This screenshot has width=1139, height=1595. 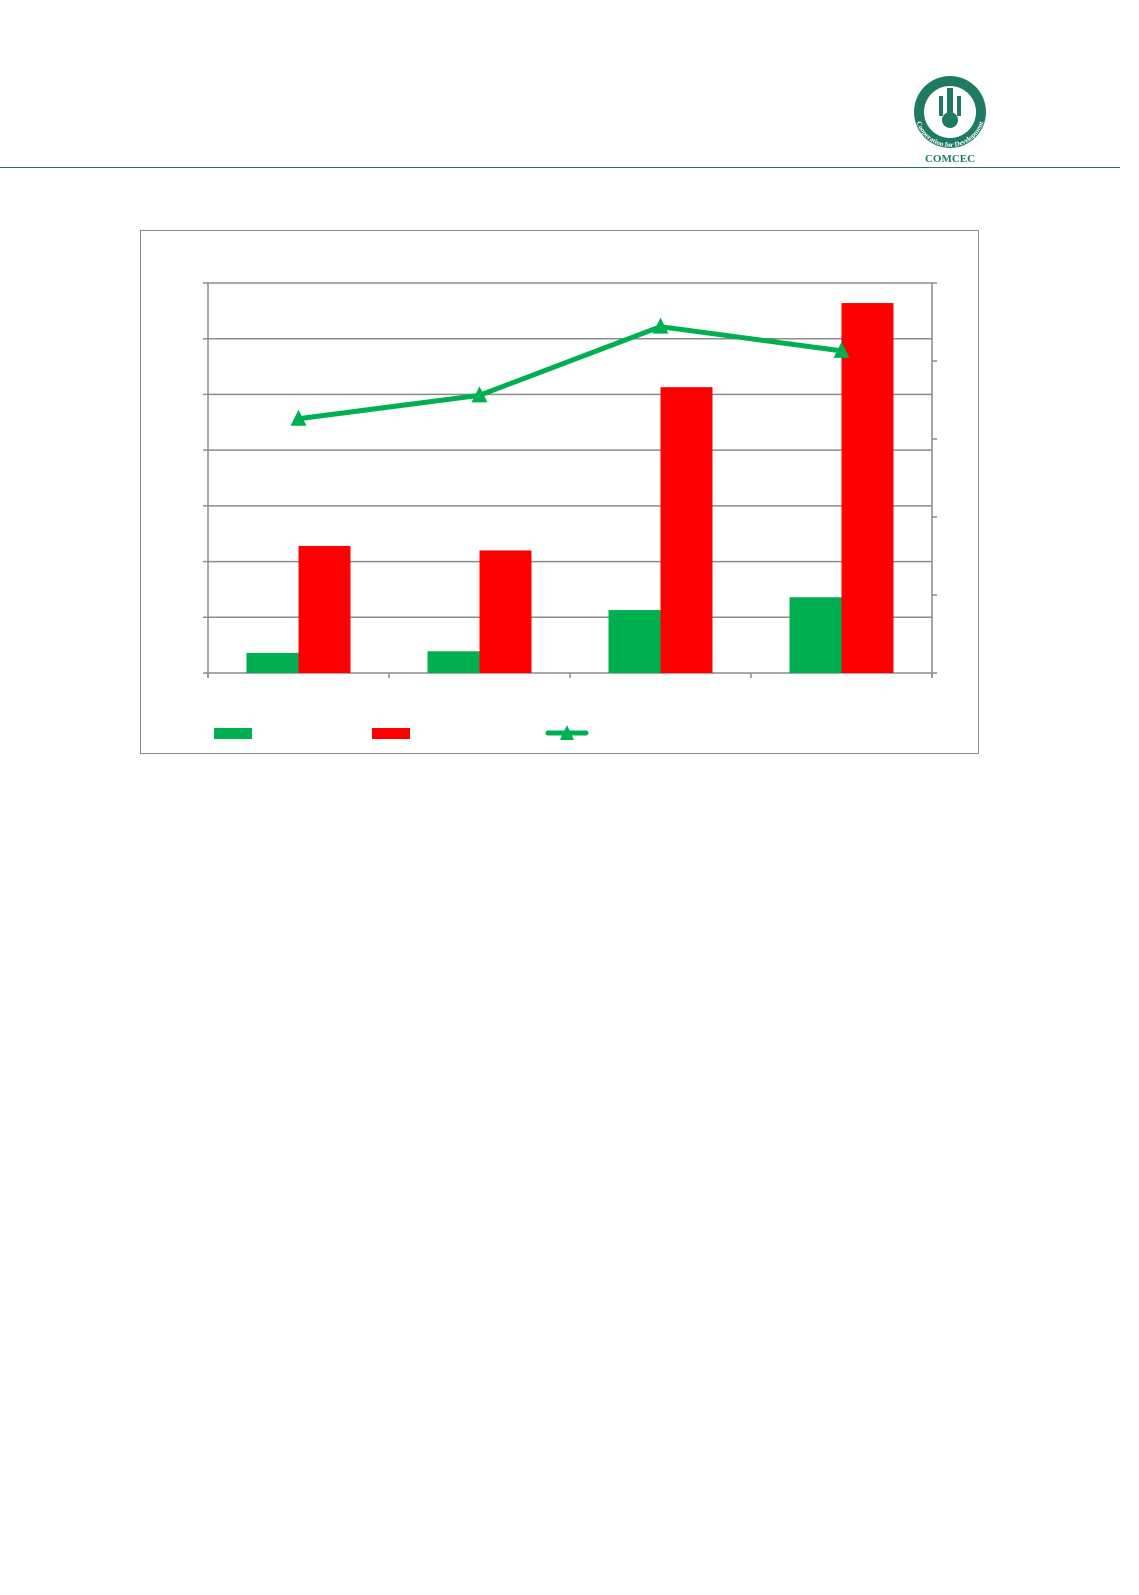 What do you see at coordinates (570, 373) in the screenshot?
I see `line-series` at bounding box center [570, 373].